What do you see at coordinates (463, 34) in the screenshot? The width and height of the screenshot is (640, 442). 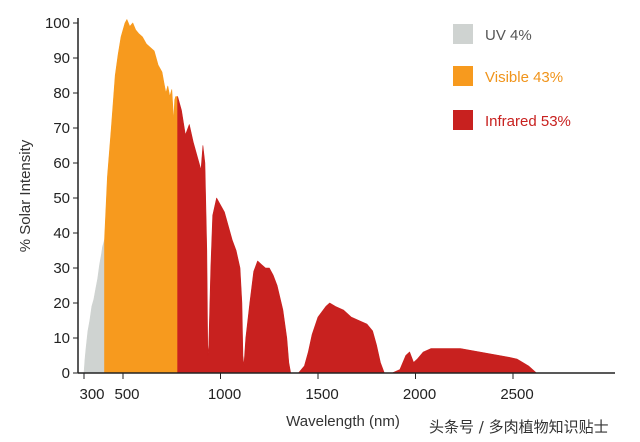 I see `legend-swatch-uv` at bounding box center [463, 34].